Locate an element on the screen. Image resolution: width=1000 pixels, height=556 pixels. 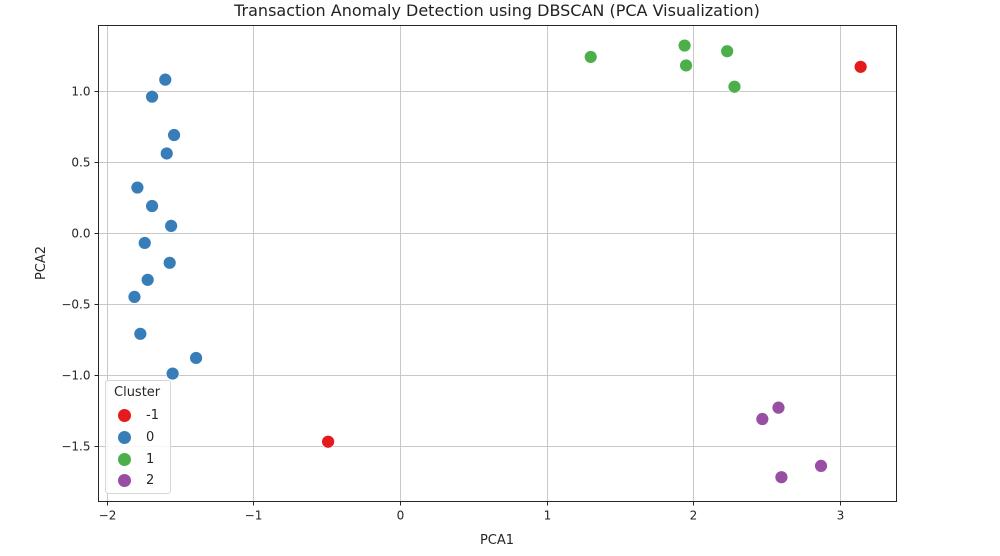
y-axis-ticks: 1.0 0.5 0.0 −0.5 −1.0 −1.5 is located at coordinates (80, 269).